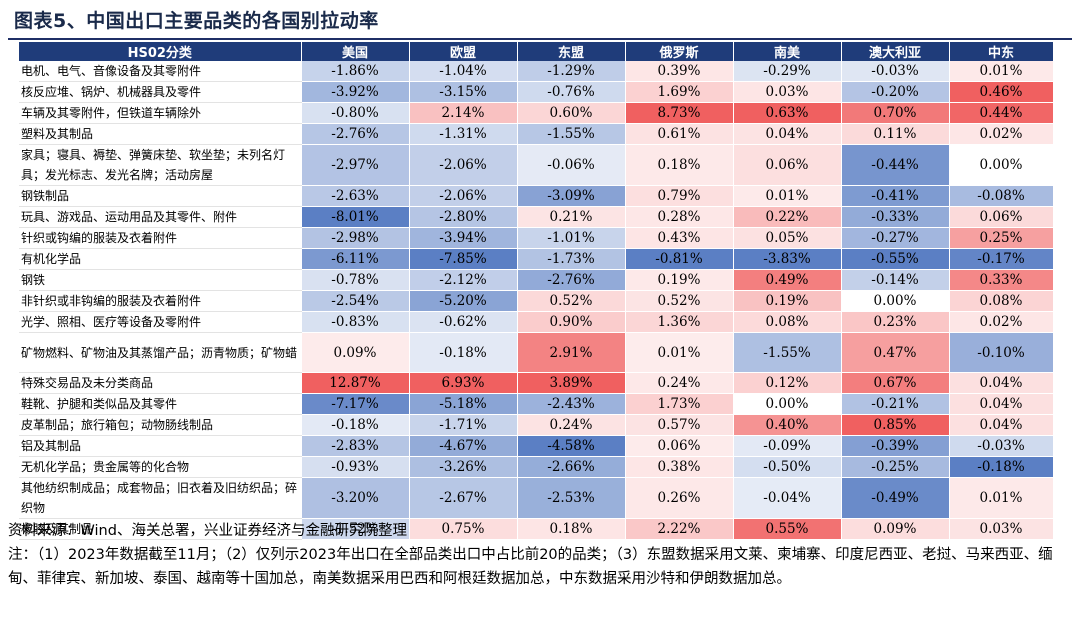  What do you see at coordinates (787, 259) in the screenshot?
I see `value-cell: -3.83%` at bounding box center [787, 259].